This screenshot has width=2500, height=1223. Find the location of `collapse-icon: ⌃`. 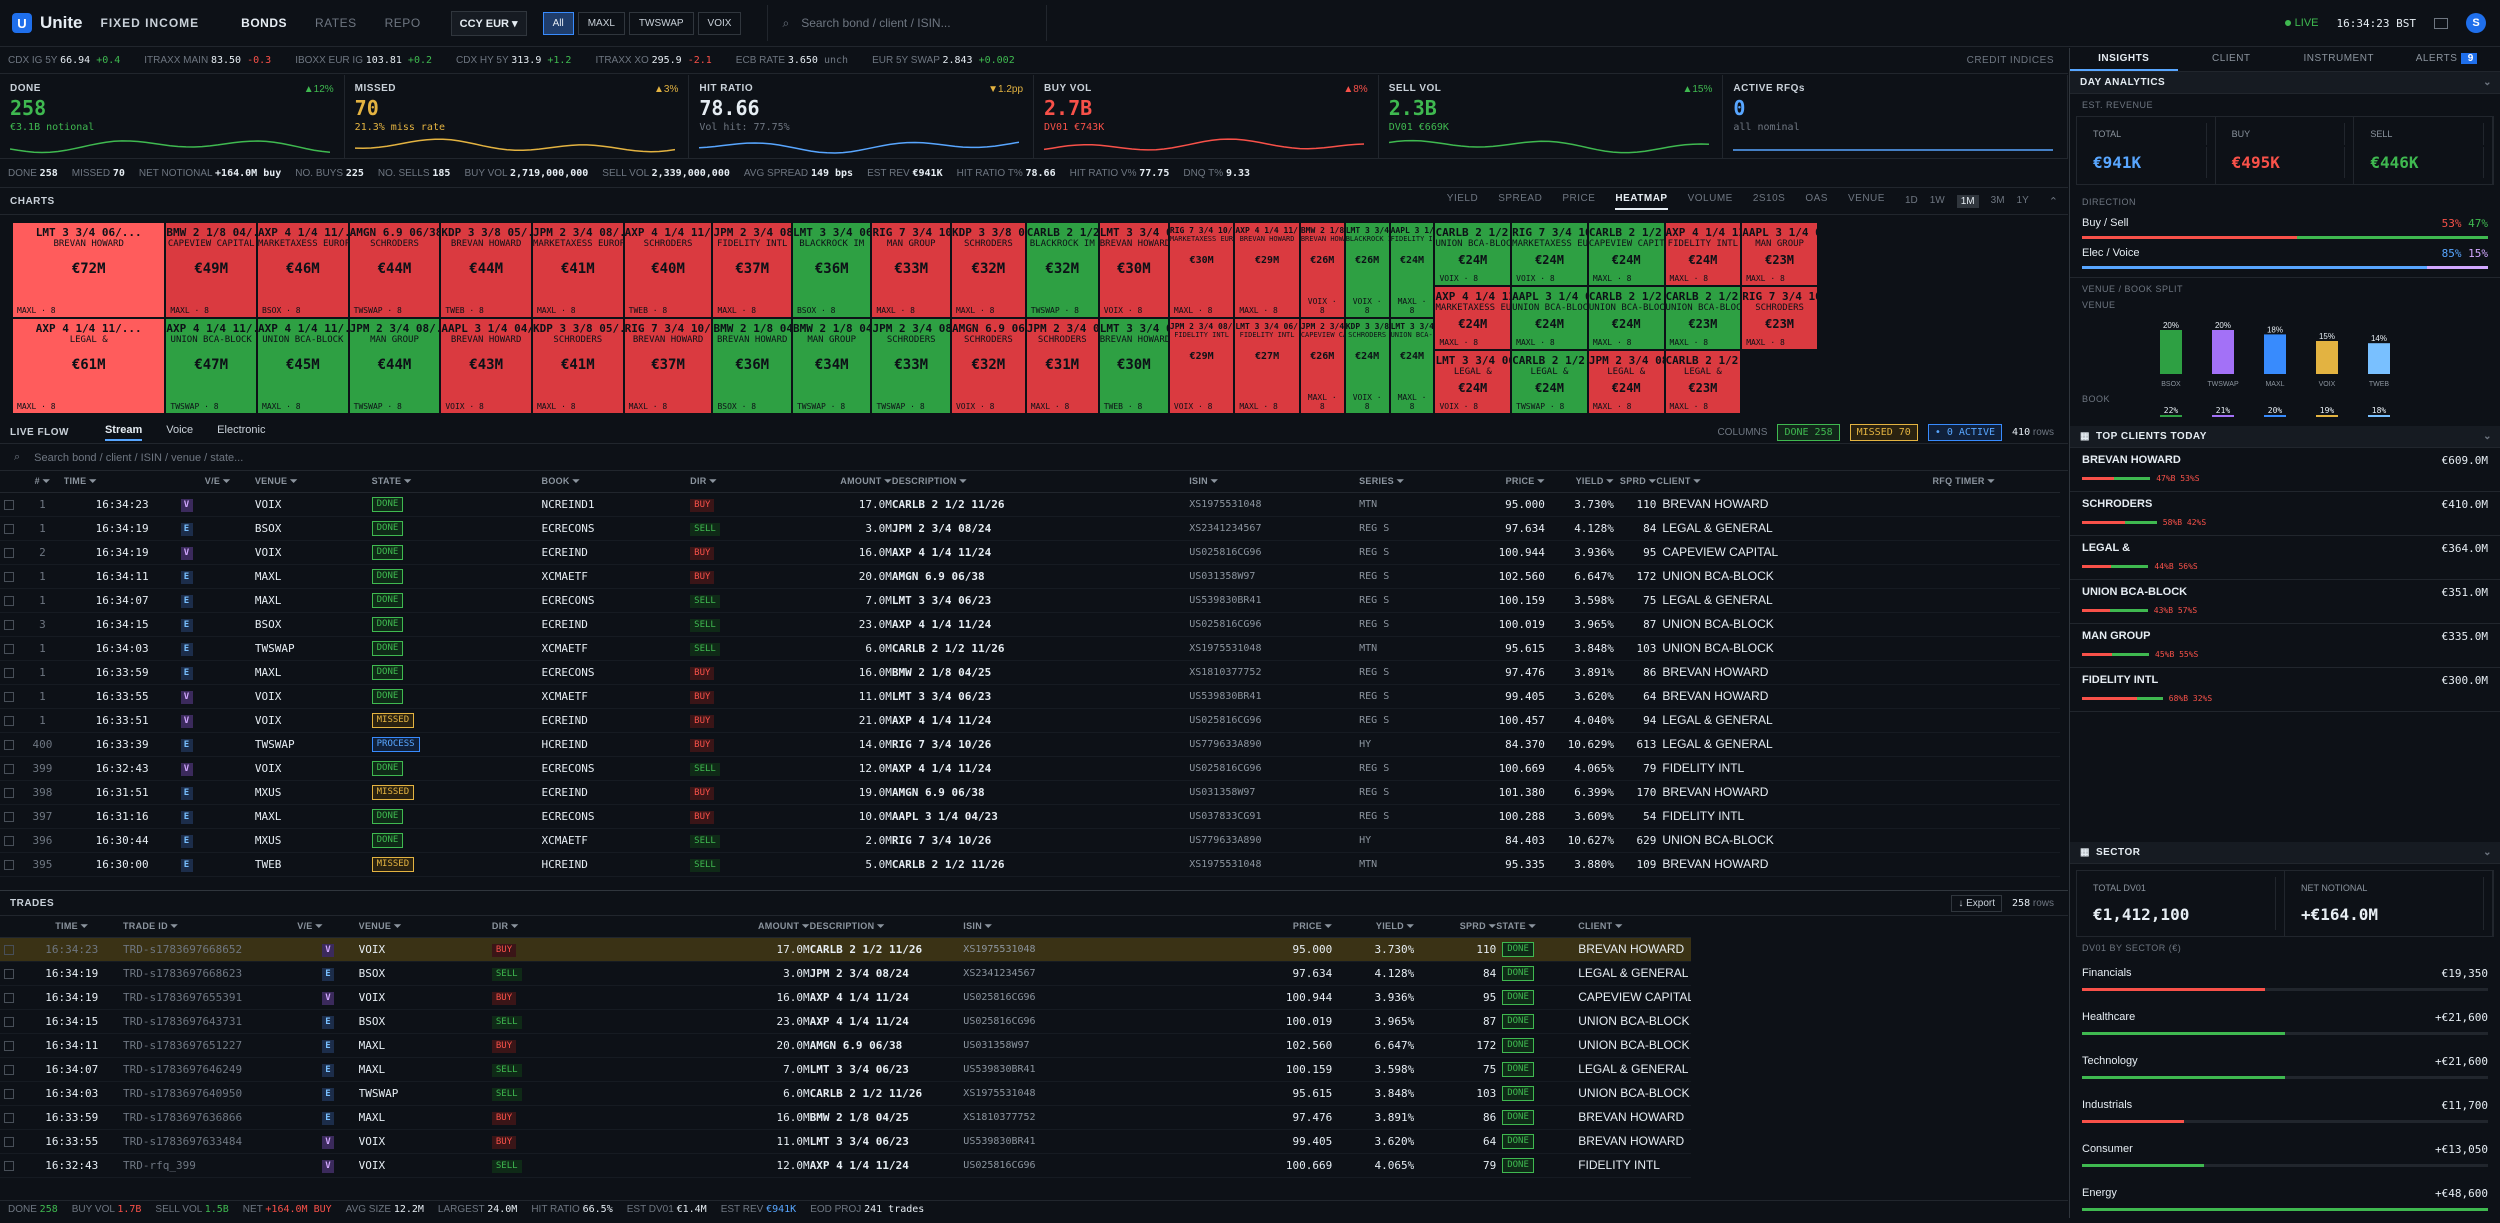

collapse-icon: ⌃ is located at coordinates (2053, 201).